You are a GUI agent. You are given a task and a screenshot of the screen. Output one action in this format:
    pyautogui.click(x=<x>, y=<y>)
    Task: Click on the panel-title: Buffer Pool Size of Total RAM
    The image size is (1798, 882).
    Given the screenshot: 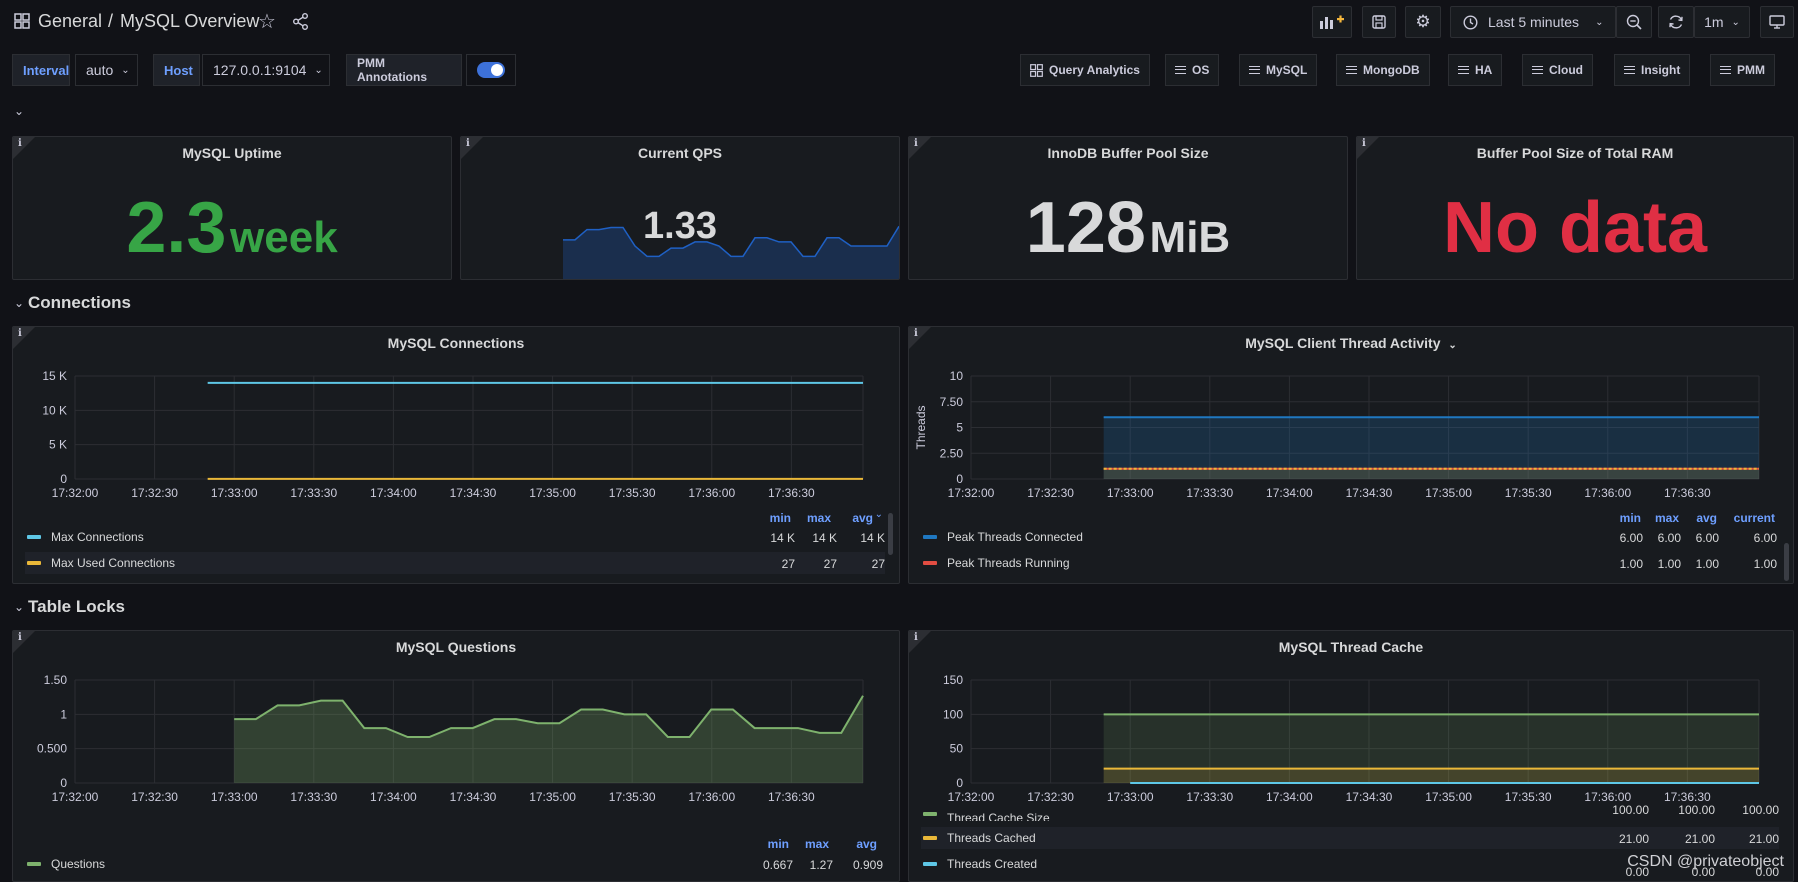 What is the action you would take?
    pyautogui.click(x=1575, y=153)
    